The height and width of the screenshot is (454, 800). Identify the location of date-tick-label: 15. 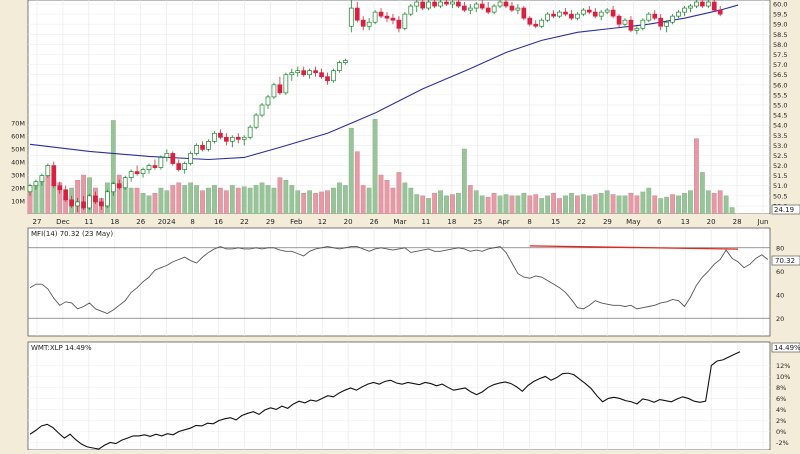
(555, 222).